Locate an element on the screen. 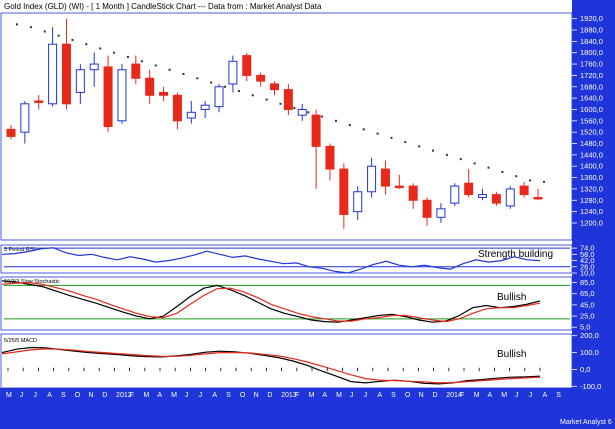 The height and width of the screenshot is (429, 615). x-axis-label: O is located at coordinates (78, 395).